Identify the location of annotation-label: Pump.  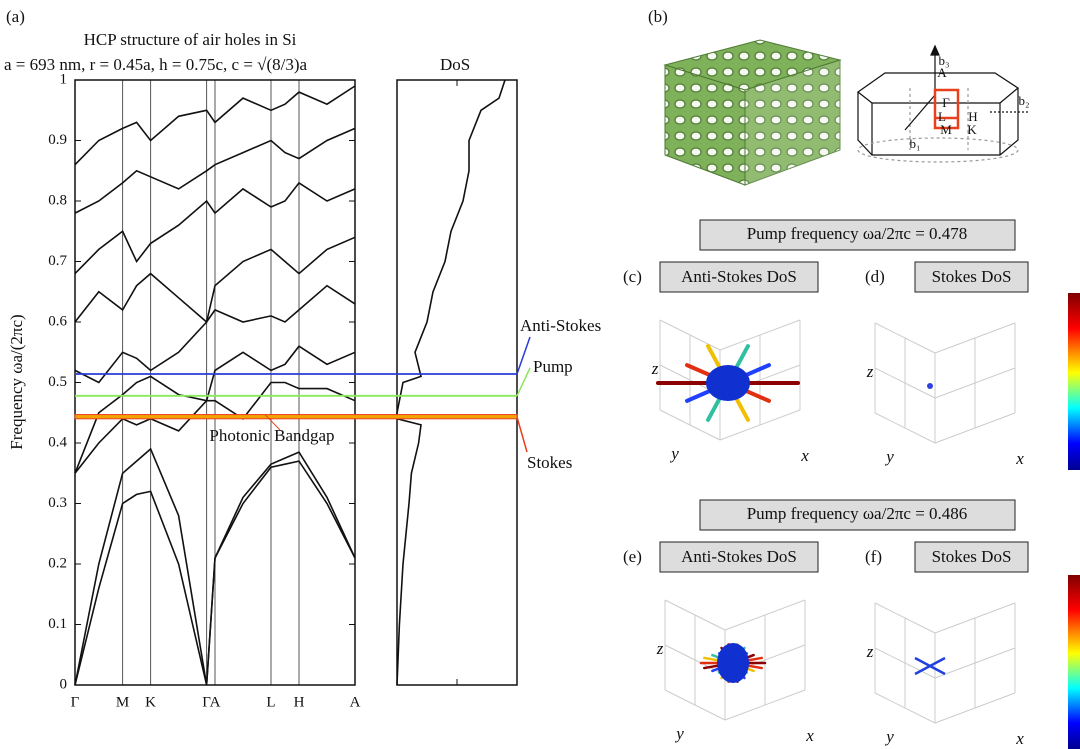
(553, 366).